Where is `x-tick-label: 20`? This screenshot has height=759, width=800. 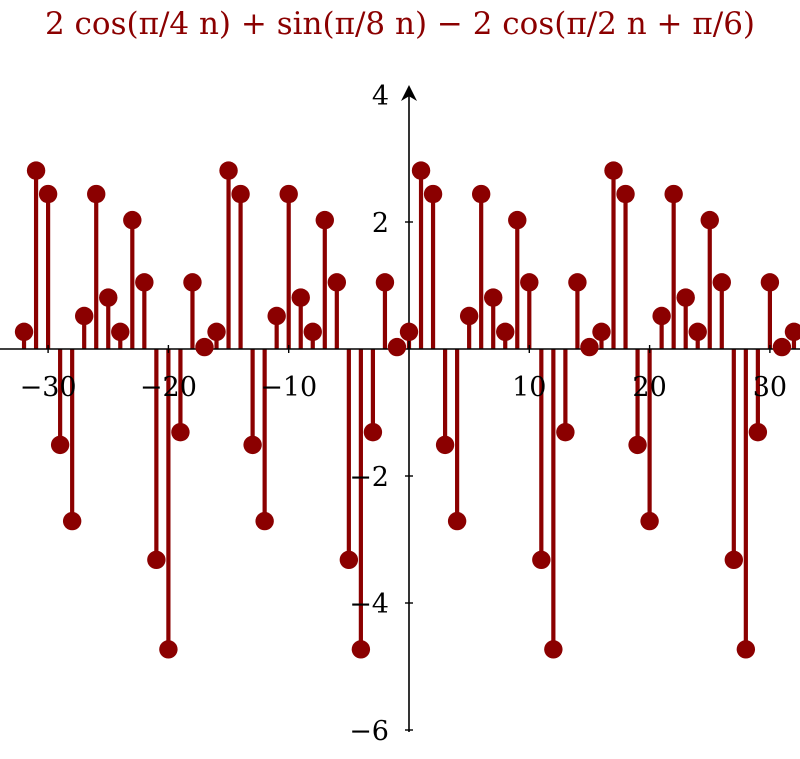
x-tick-label: 20 is located at coordinates (649, 387).